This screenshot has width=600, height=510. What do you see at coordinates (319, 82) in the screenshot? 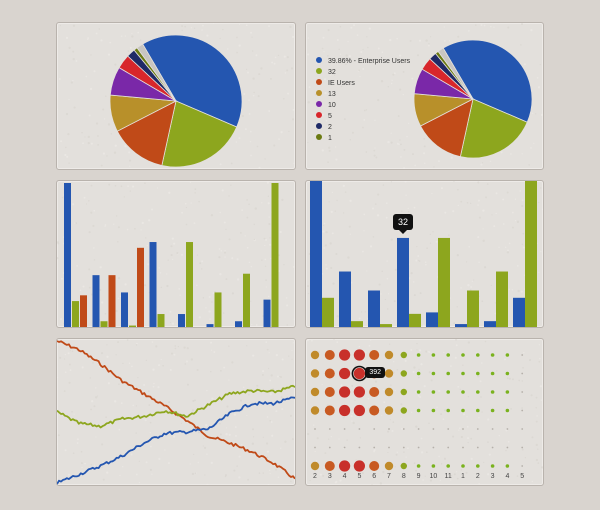
I see `legend-swatch` at bounding box center [319, 82].